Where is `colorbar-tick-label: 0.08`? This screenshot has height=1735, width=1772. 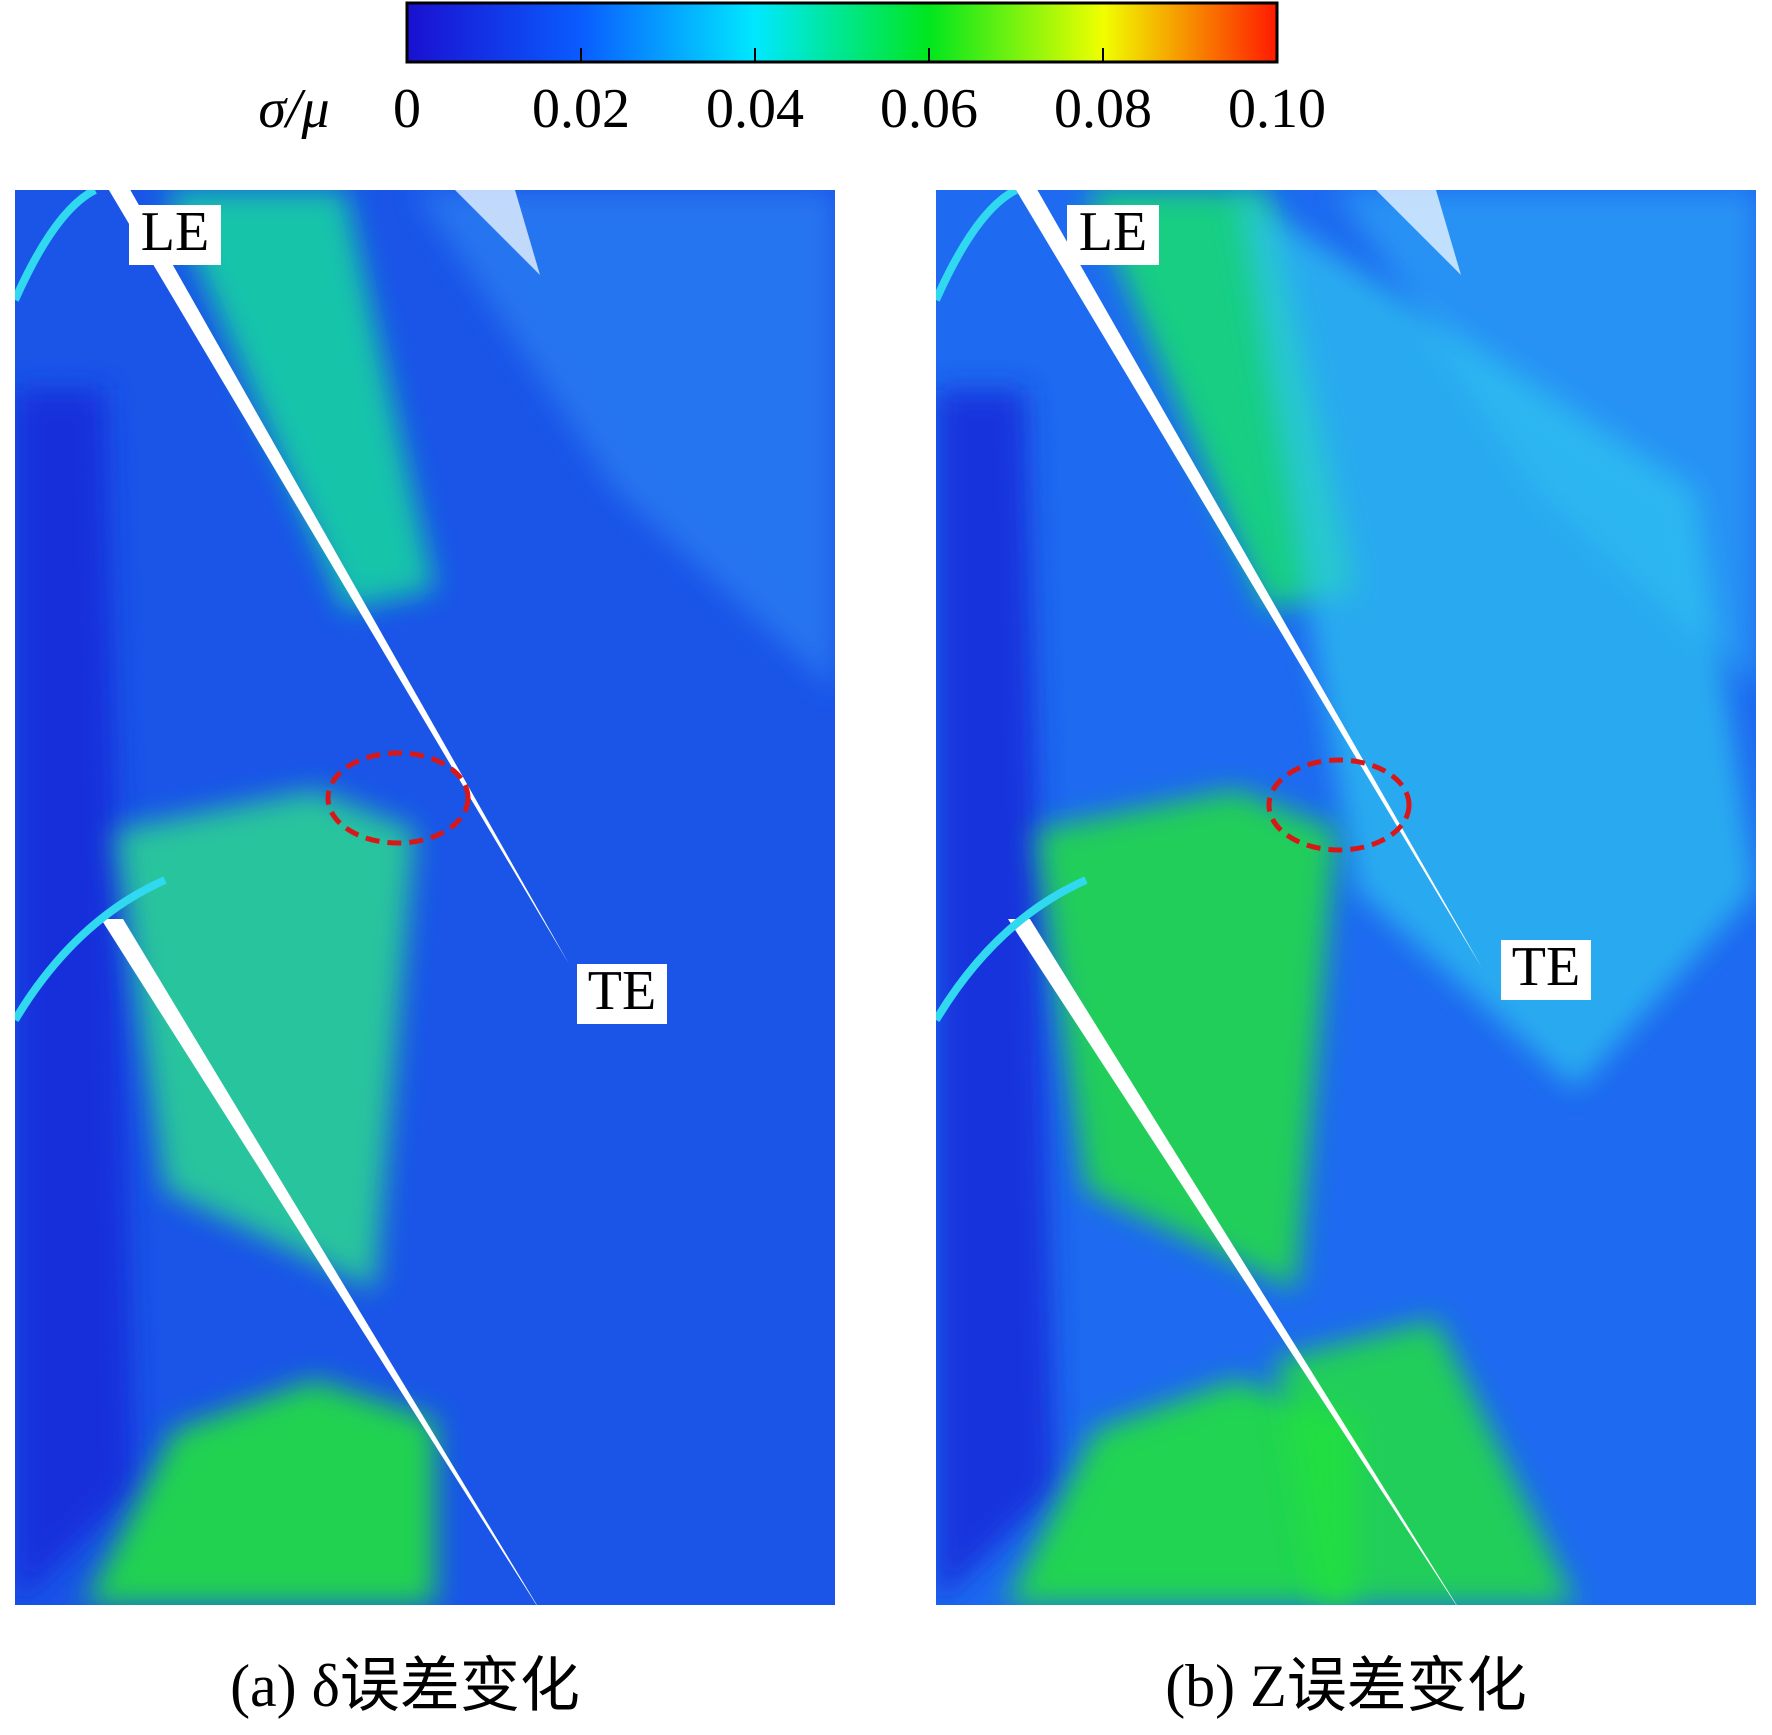 colorbar-tick-label: 0.08 is located at coordinates (1103, 109).